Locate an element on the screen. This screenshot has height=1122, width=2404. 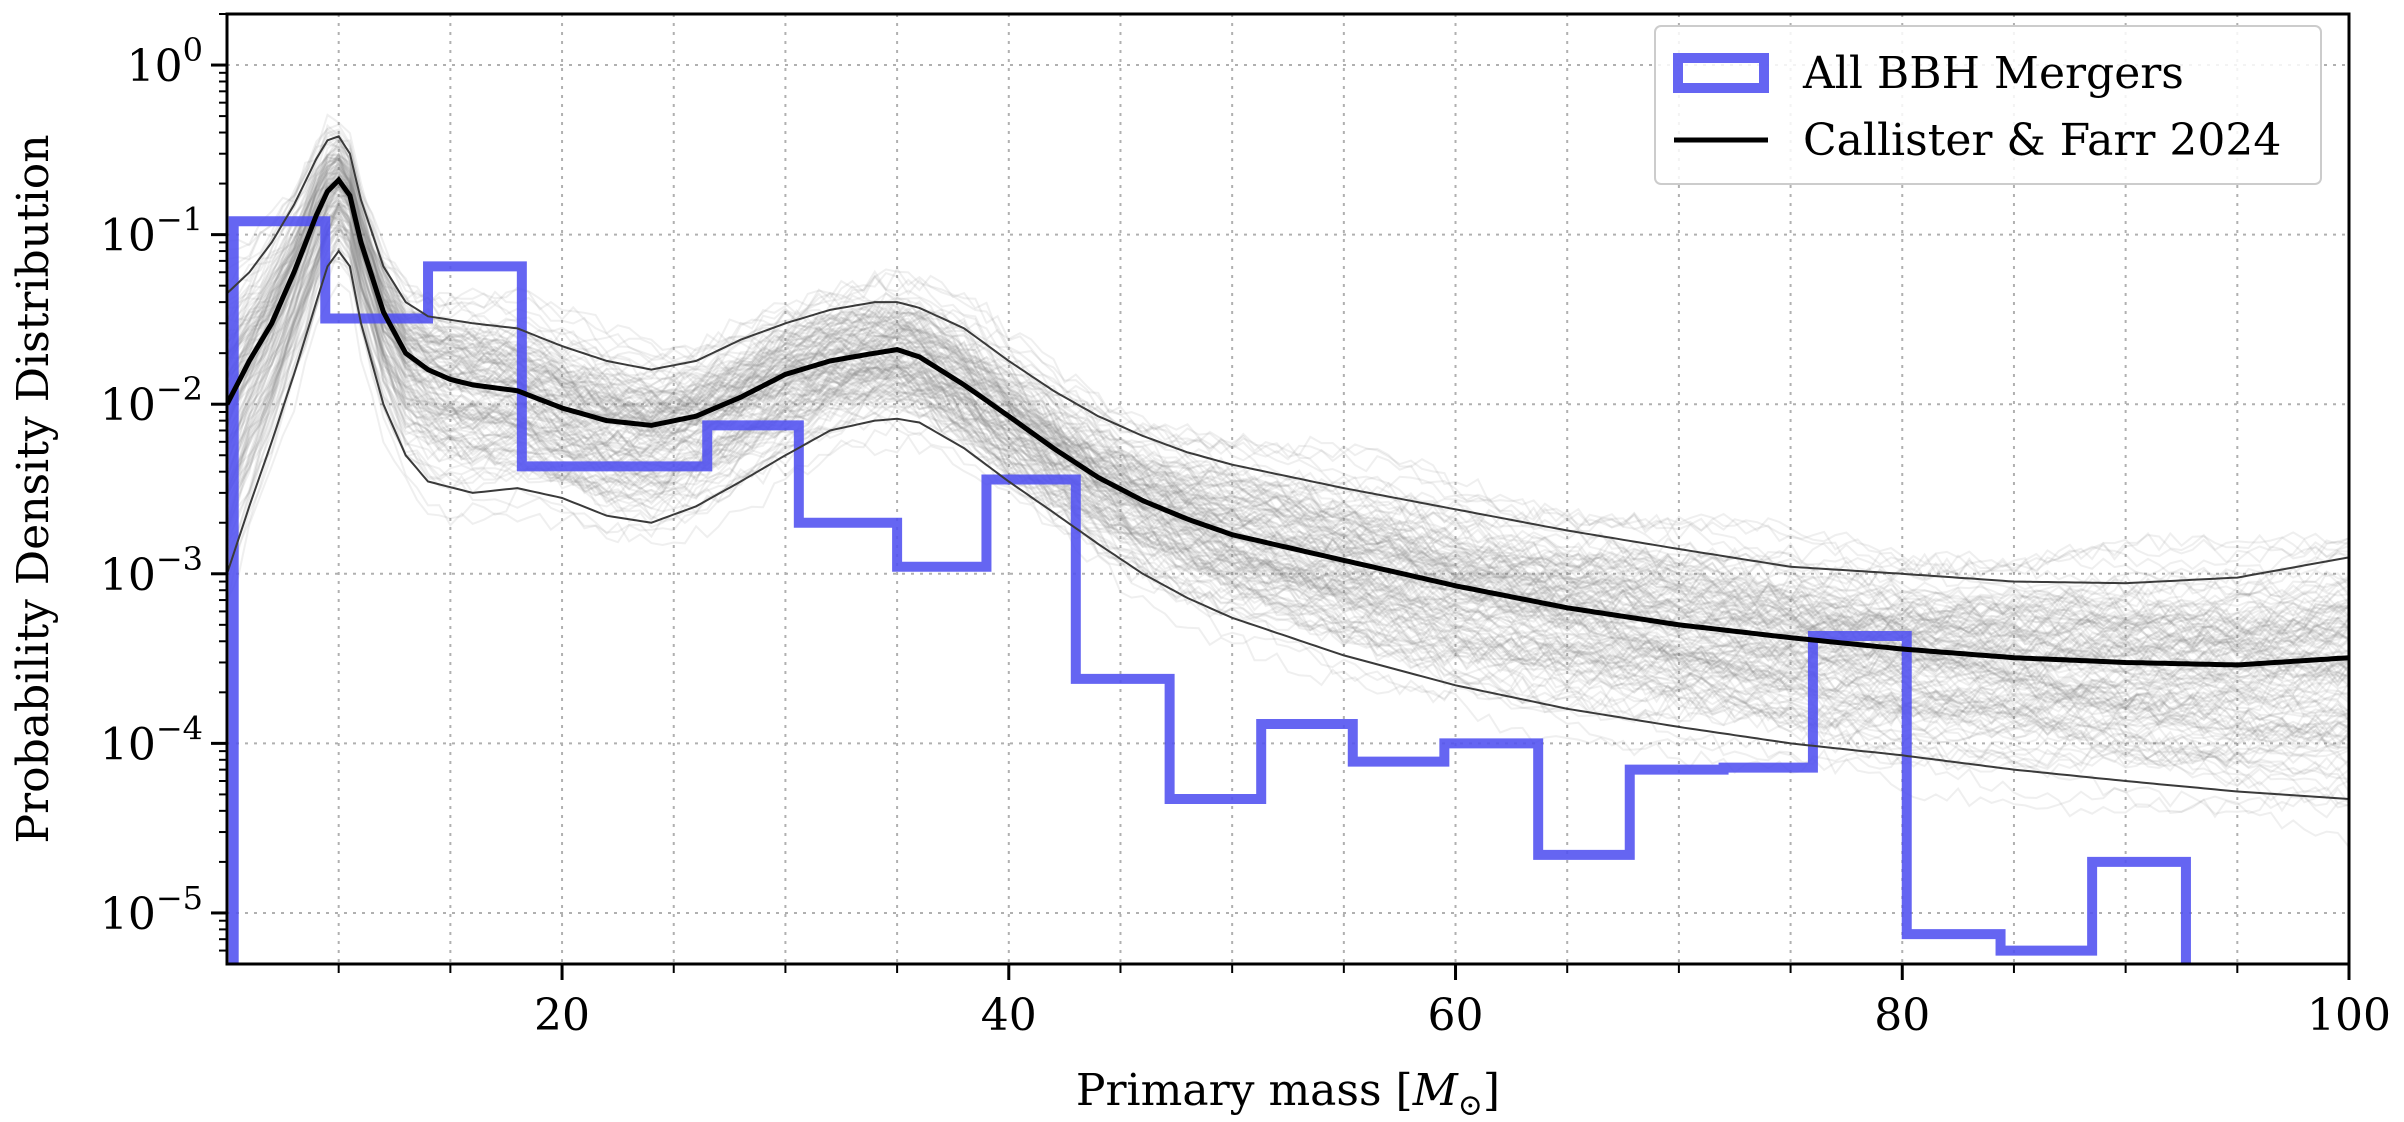
x-tick-label: 60 is located at coordinates (1456, 1015).